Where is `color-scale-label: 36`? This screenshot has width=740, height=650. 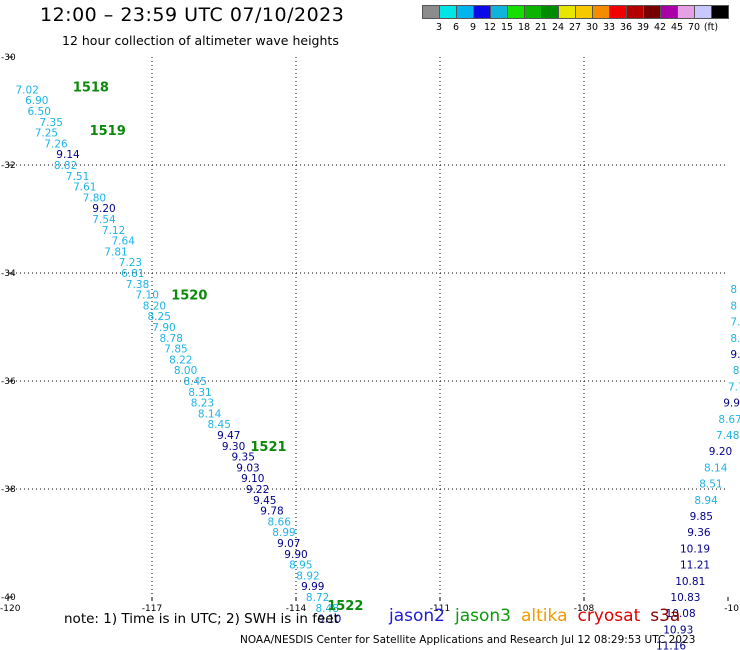
color-scale-label: 36 is located at coordinates (626, 27).